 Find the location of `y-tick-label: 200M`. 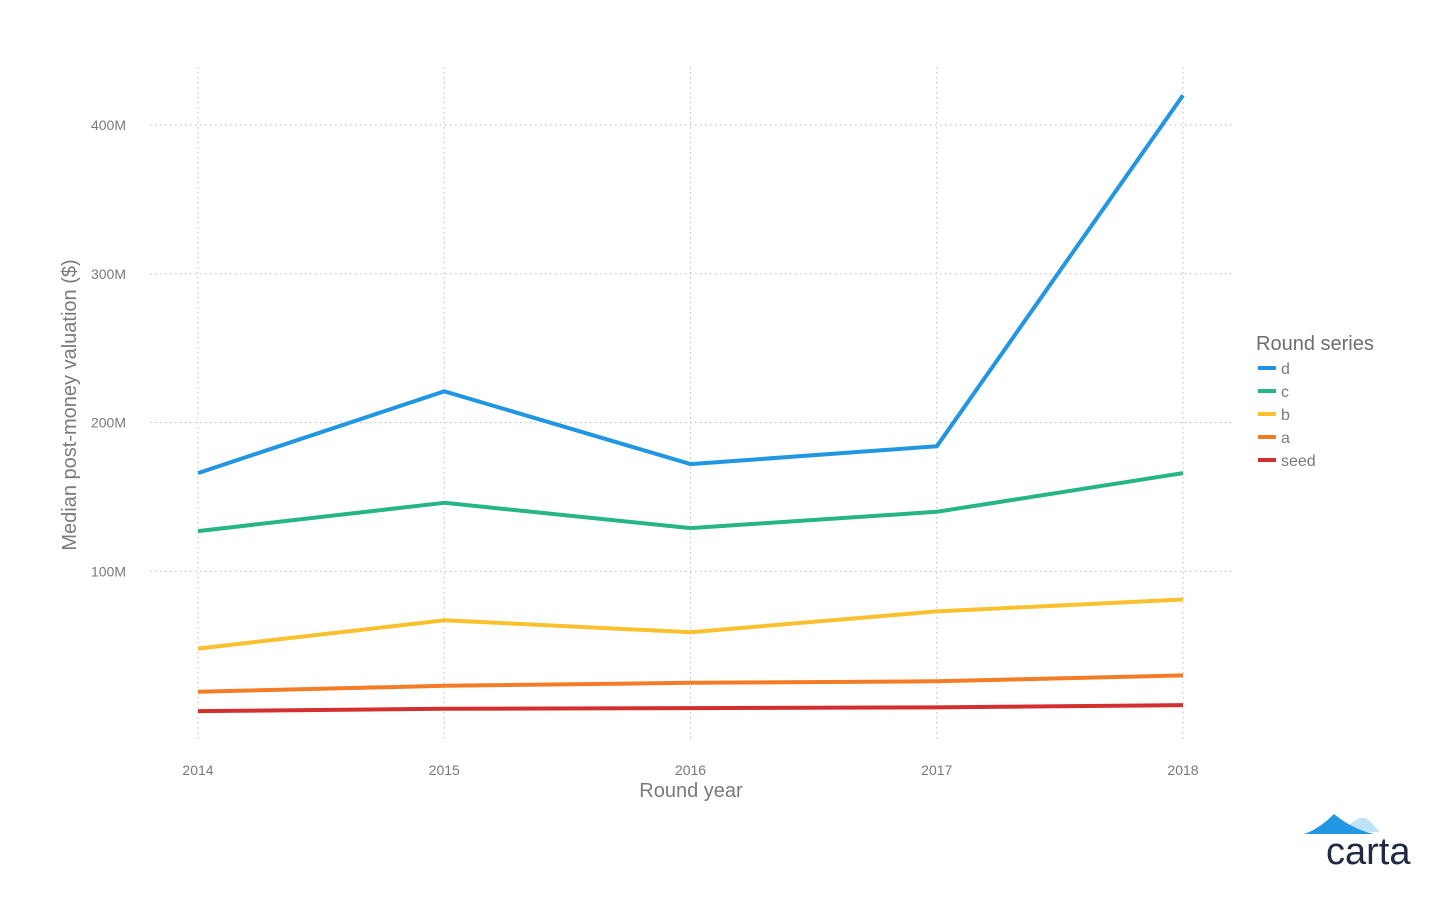

y-tick-label: 200M is located at coordinates (108, 423).